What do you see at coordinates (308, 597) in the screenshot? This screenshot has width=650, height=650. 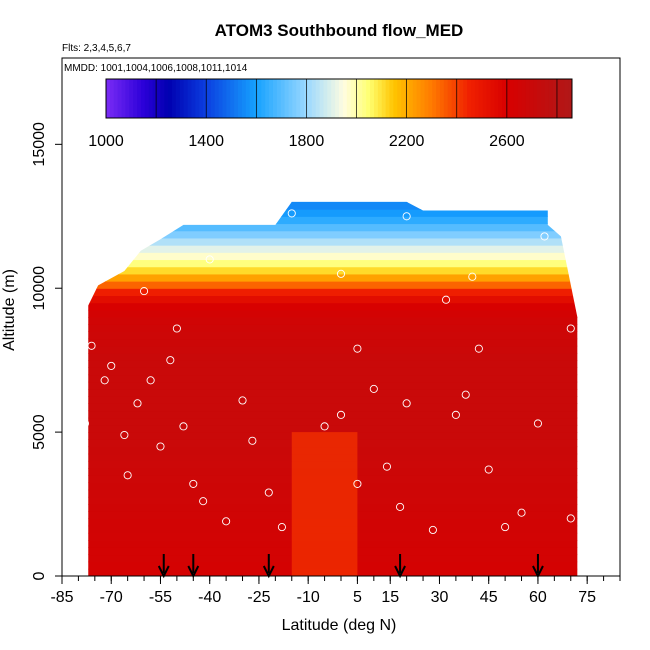 I see `x-tick-label: -10` at bounding box center [308, 597].